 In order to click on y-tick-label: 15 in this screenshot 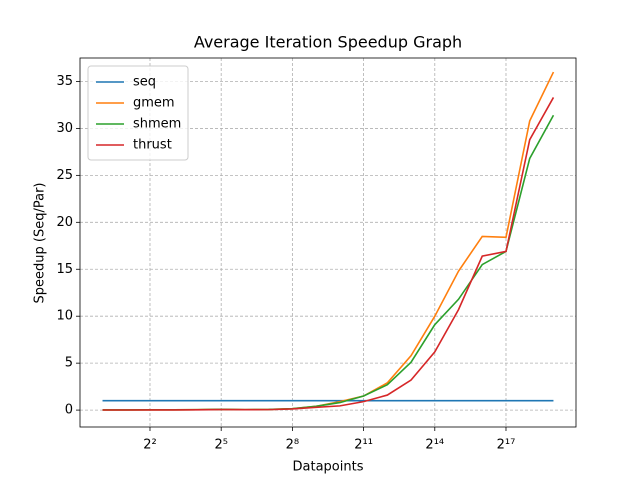, I will do `click(64, 269)`.